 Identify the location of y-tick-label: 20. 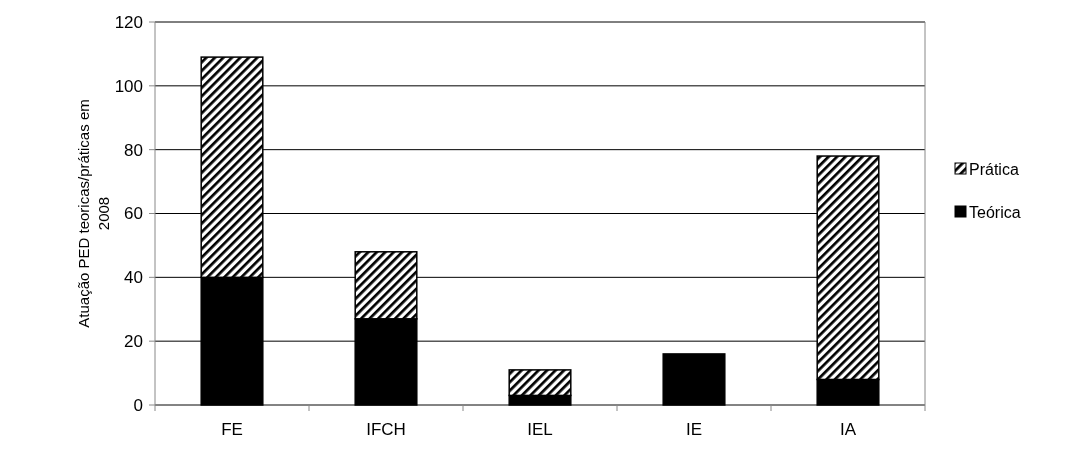
(133, 342).